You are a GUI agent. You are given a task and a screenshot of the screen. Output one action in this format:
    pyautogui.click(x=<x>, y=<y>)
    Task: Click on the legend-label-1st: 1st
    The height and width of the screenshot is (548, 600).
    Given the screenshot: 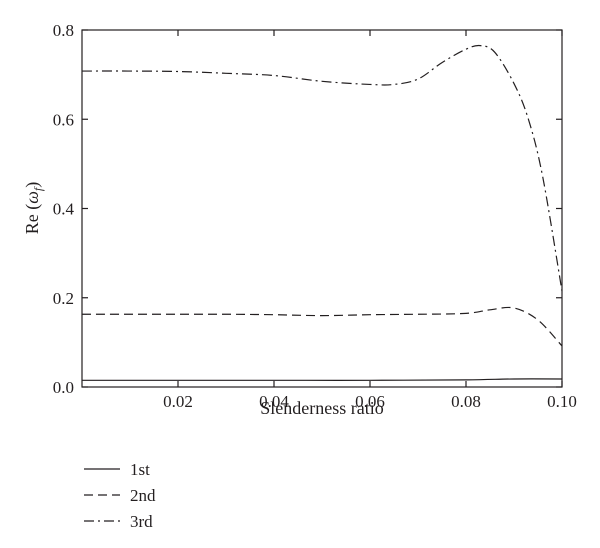 What is the action you would take?
    pyautogui.click(x=140, y=469)
    